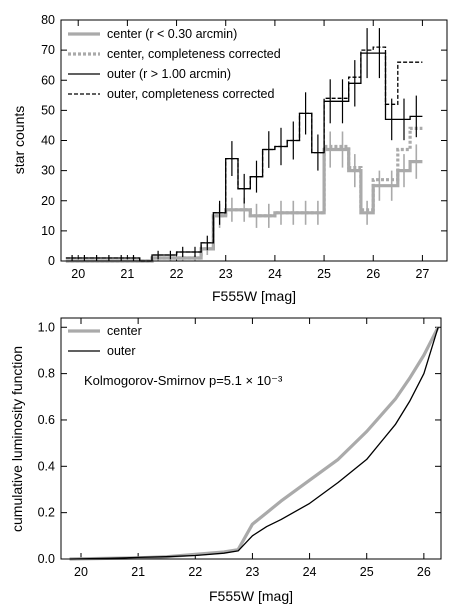 The height and width of the screenshot is (610, 458). What do you see at coordinates (46, 466) in the screenshot?
I see `y-tick-label: 0.4` at bounding box center [46, 466].